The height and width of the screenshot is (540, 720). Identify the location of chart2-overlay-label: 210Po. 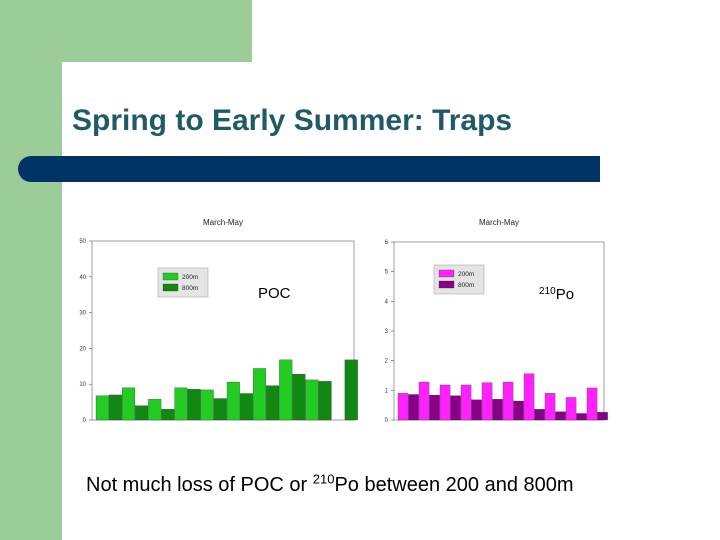
(556, 294).